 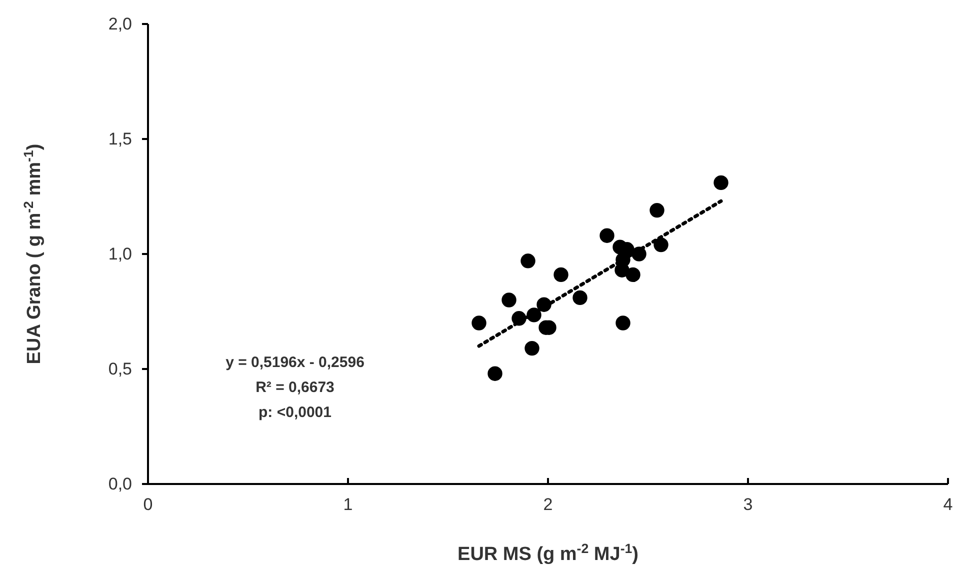 I want to click on y-tick-label: 0,0, so click(x=120, y=484).